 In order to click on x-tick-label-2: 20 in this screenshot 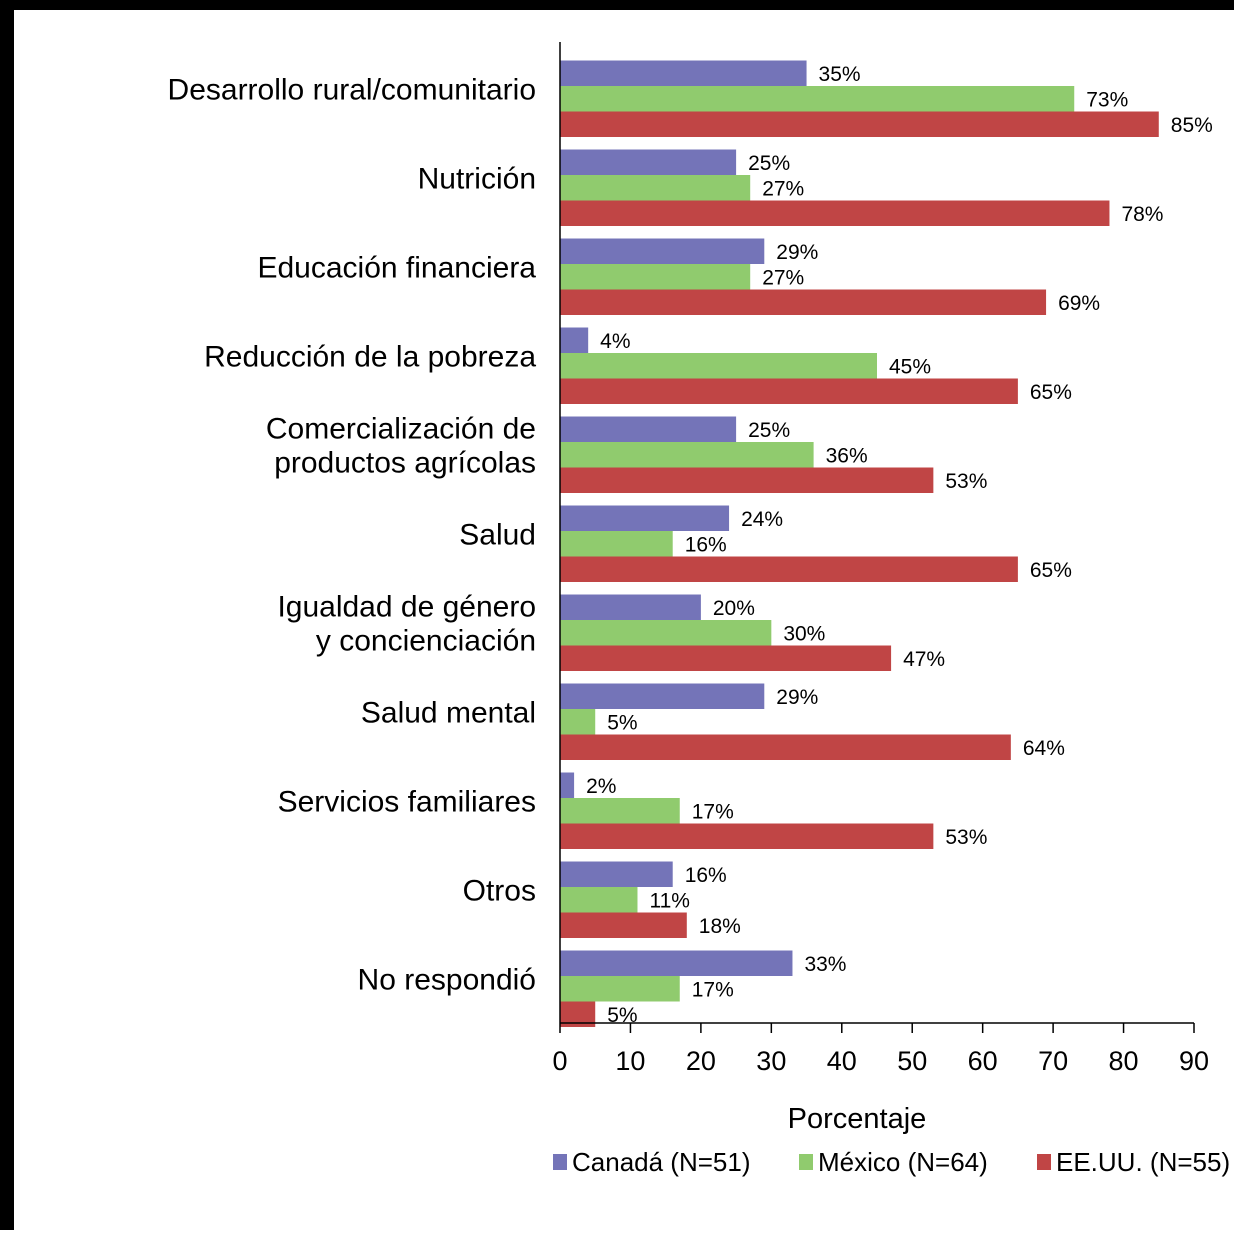, I will do `click(701, 1061)`.